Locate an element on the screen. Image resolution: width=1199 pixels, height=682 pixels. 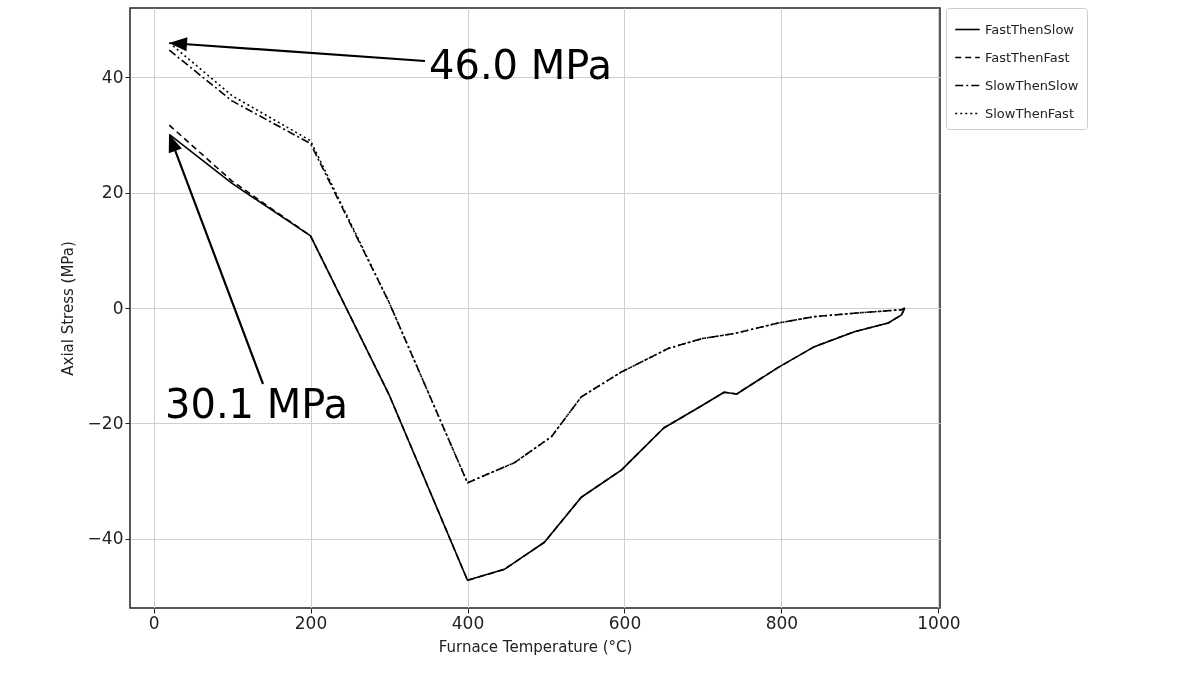
x-tick-label: 400 is located at coordinates (468, 622).